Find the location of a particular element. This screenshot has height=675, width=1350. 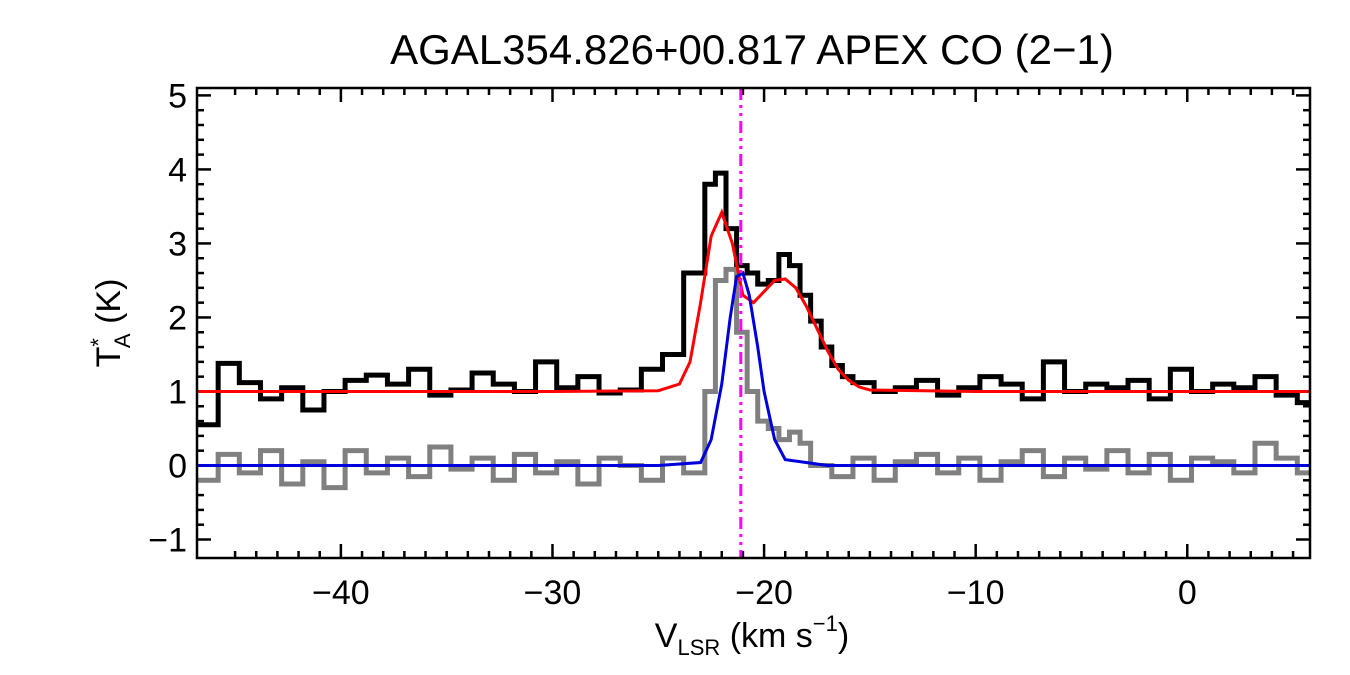

y-tick-label: 5 is located at coordinates (177, 96).